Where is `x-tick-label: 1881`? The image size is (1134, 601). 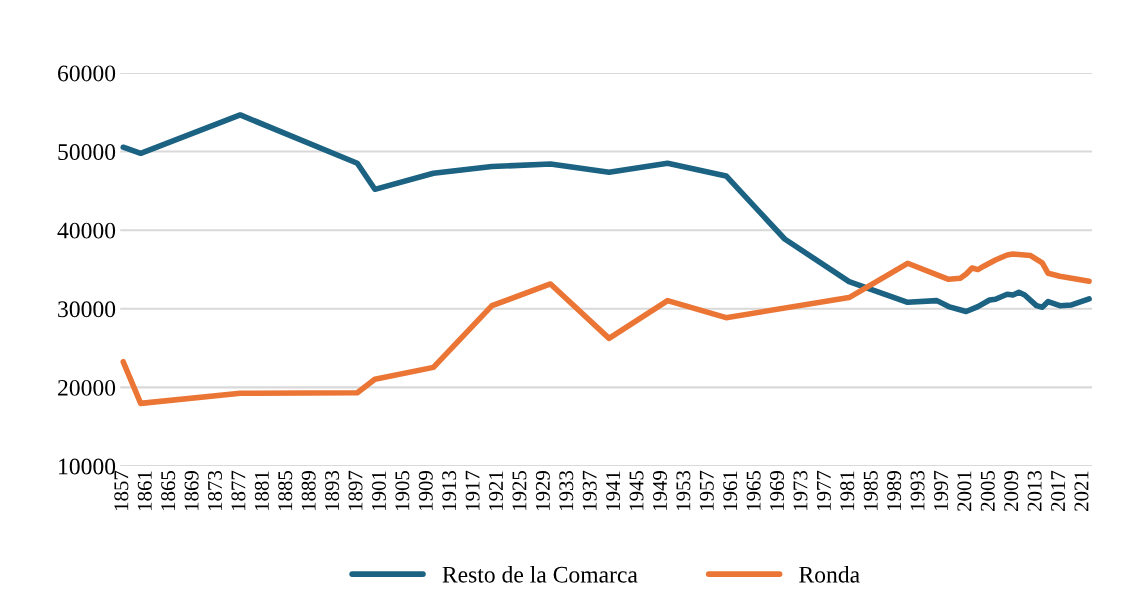
x-tick-label: 1881 is located at coordinates (261, 491).